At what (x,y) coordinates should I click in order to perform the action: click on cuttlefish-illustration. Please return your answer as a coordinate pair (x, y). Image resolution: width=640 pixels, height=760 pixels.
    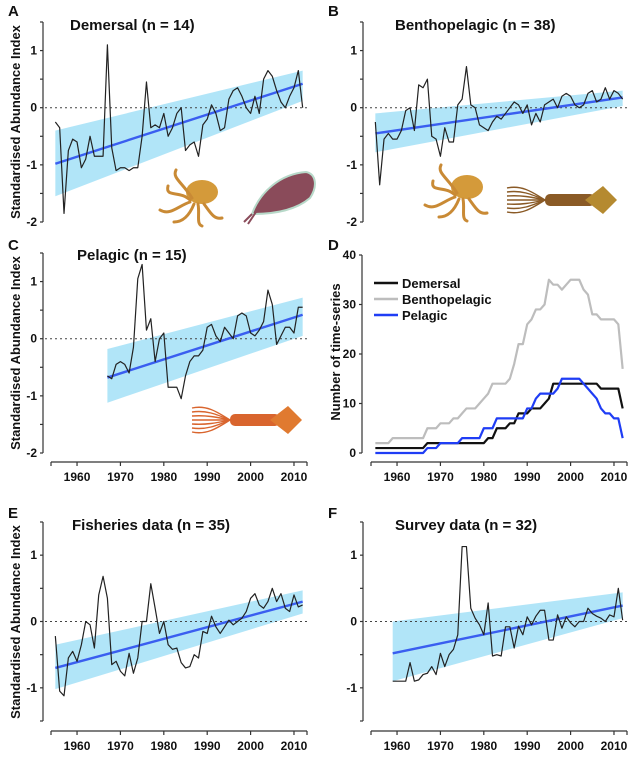
    Looking at the image, I should click on (279, 197).